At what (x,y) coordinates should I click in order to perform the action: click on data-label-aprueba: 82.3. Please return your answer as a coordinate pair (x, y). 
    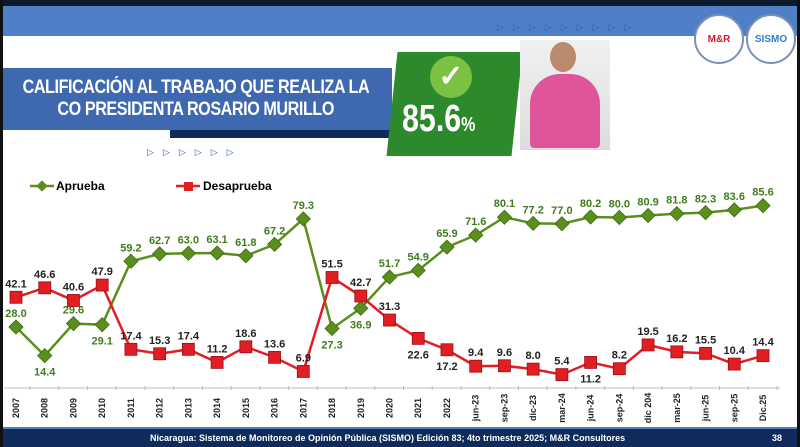
    Looking at the image, I should click on (705, 200).